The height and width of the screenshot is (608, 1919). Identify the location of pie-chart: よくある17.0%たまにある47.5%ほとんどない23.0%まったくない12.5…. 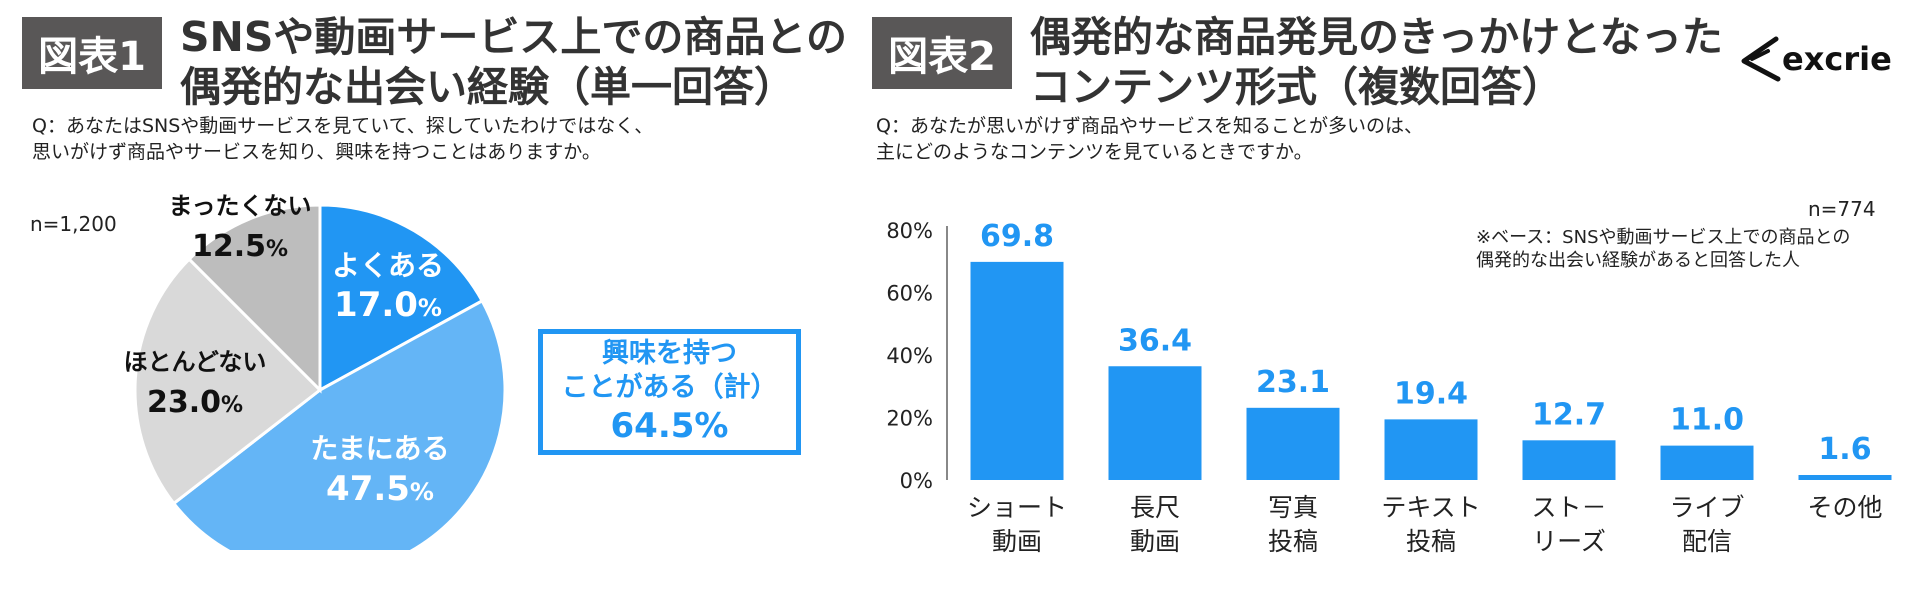
(315, 371).